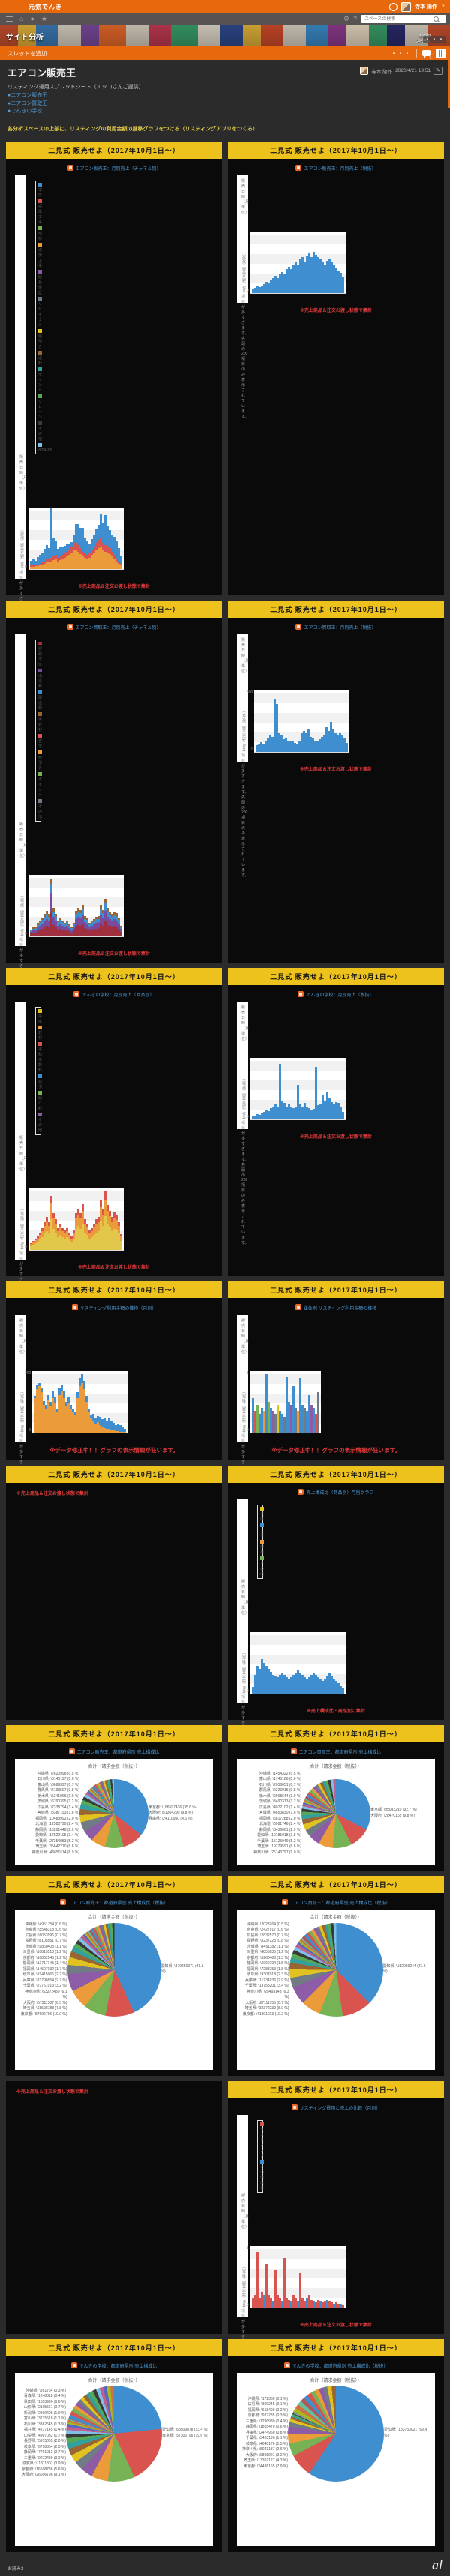  What do you see at coordinates (114, 1307) in the screenshot?
I see `chart-source-link: リスティング利用金額の推移（月別）` at bounding box center [114, 1307].